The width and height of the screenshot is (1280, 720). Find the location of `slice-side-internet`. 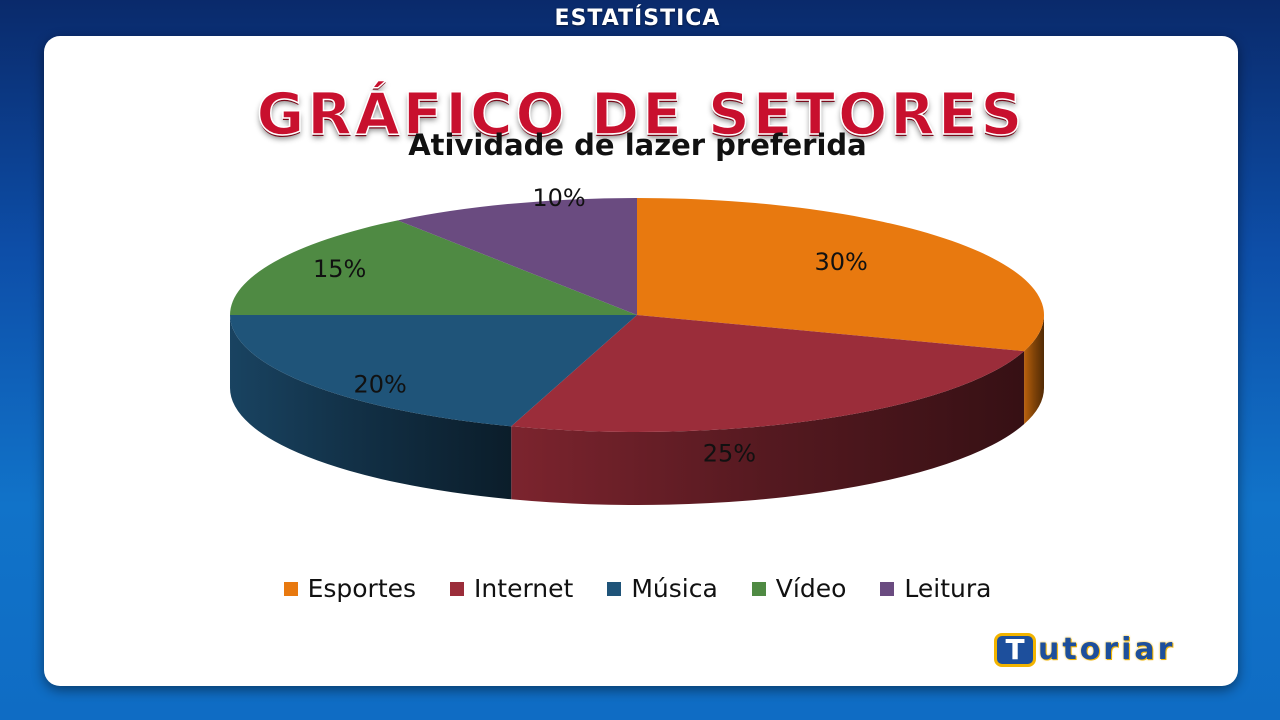

slice-side-internet is located at coordinates (768, 428).